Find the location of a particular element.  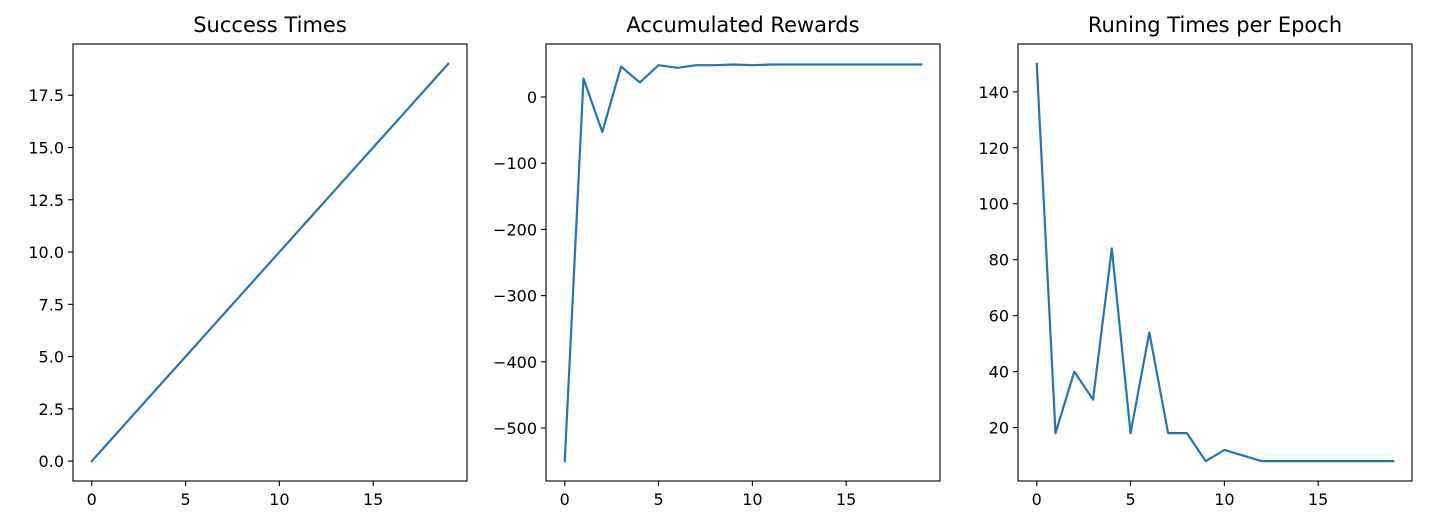

y-tick-label: 100 is located at coordinates (993, 204).